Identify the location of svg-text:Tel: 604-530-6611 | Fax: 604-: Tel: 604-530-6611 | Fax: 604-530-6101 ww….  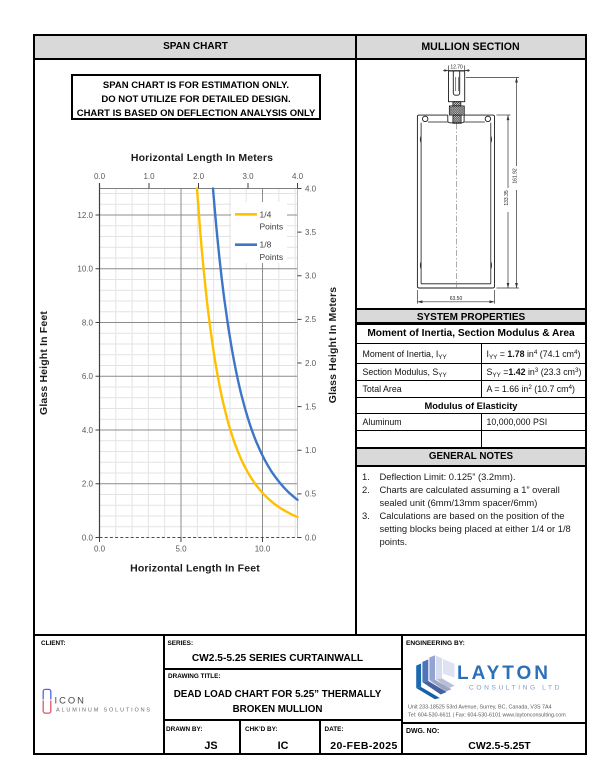
(487, 716).